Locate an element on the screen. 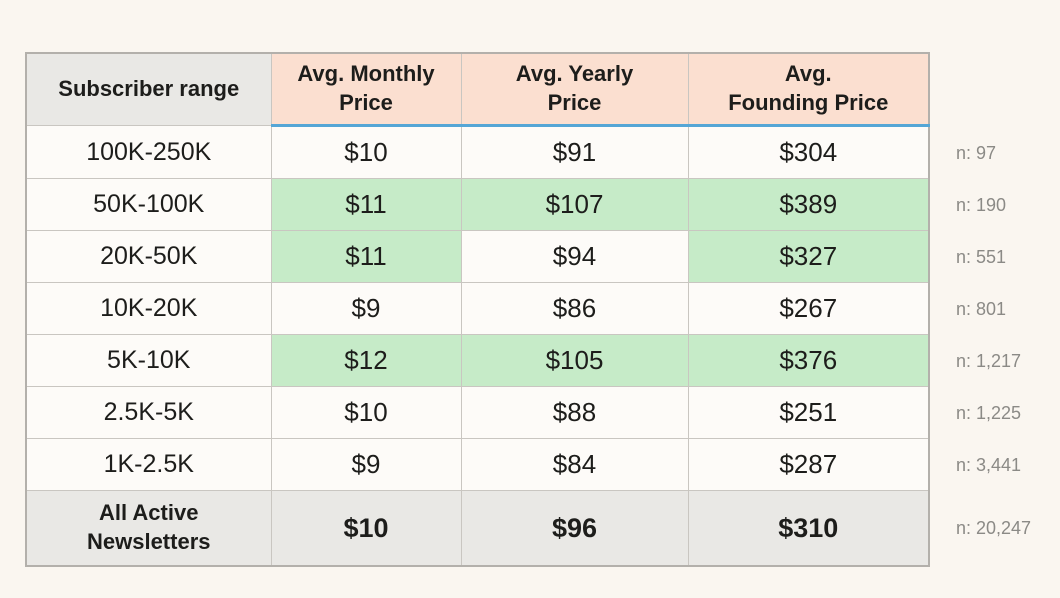 The height and width of the screenshot is (598, 1060). cell-all-active-newsletters: All Active Newsletters is located at coordinates (148, 528).